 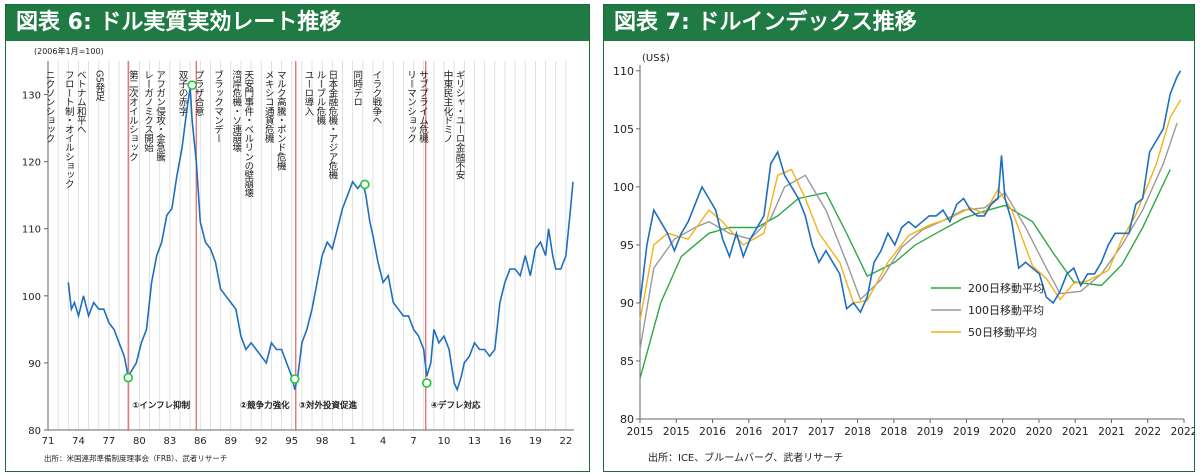 I want to click on phase-label: ②競争力強化, so click(x=265, y=405).